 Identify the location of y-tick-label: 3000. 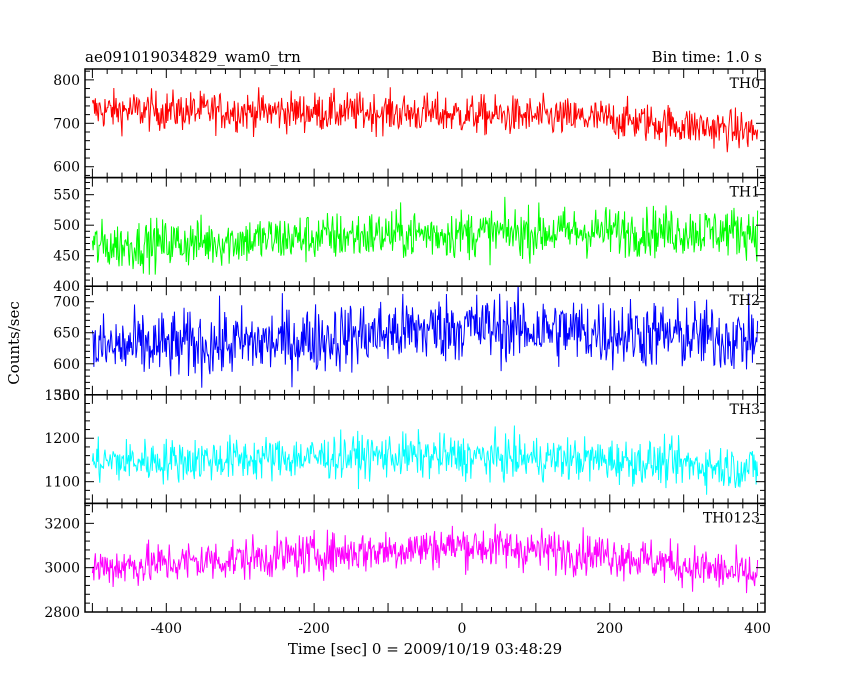
(62, 569).